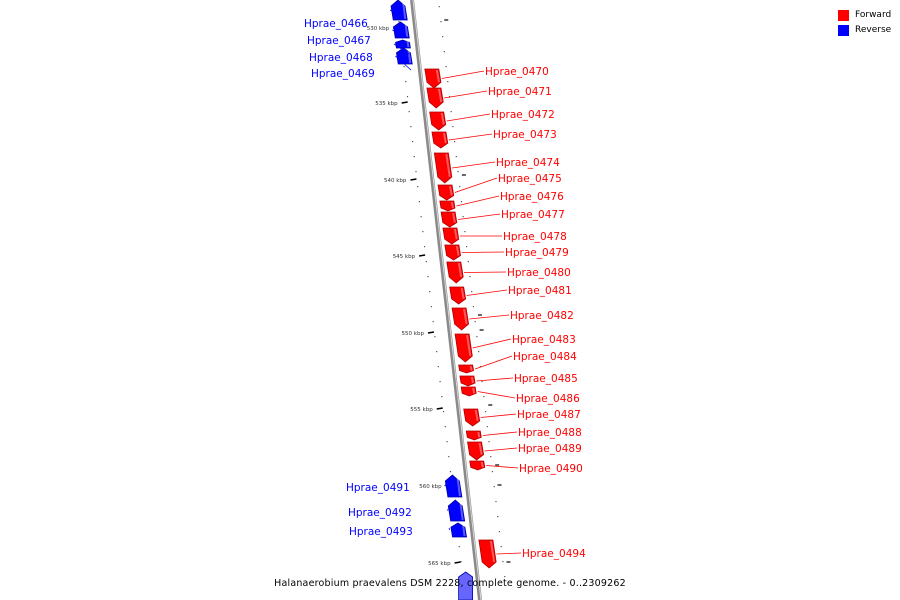  What do you see at coordinates (550, 449) in the screenshot?
I see `gene-label-Hprae_0489: Hprae_0489` at bounding box center [550, 449].